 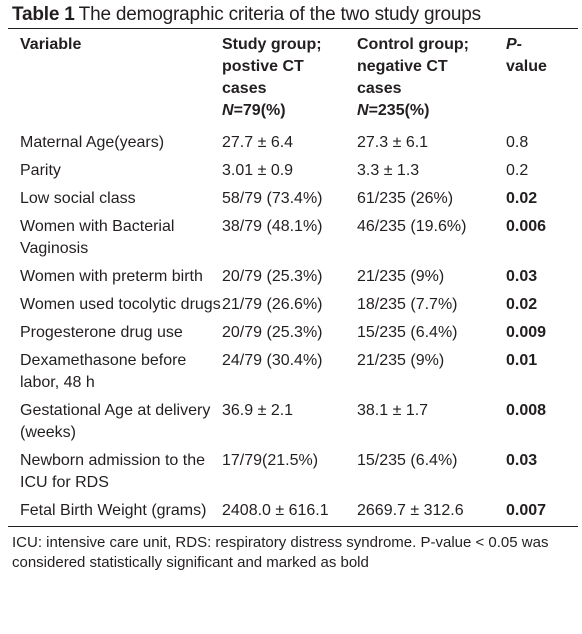 I want to click on table-caption-label: Table 1, so click(x=43, y=14).